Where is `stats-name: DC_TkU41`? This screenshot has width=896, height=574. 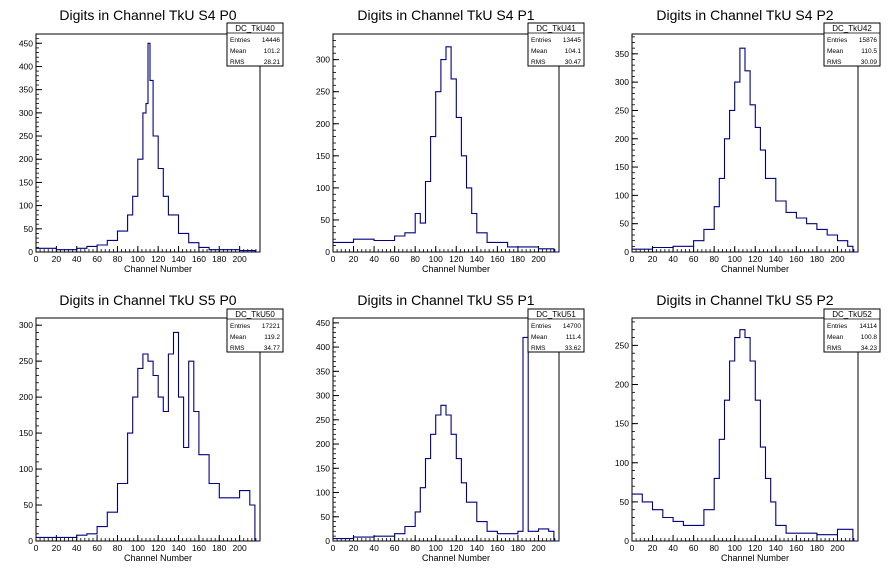
stats-name: DC_TkU41 is located at coordinates (556, 28).